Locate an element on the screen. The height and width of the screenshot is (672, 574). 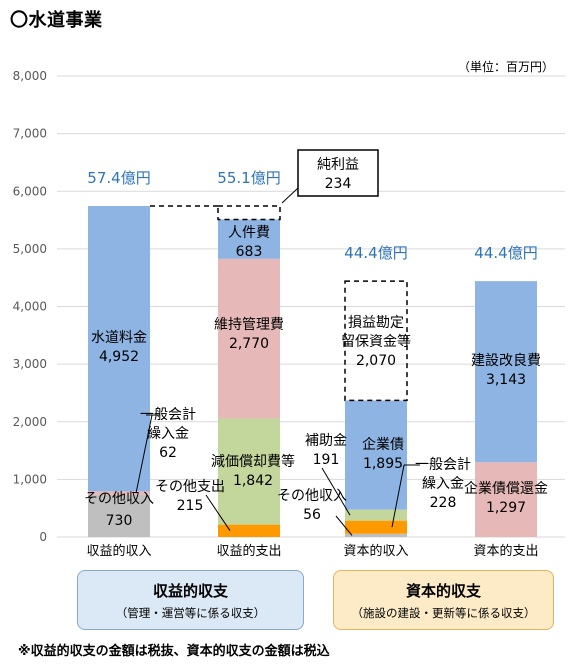
annotation-label: 56 is located at coordinates (312, 515).